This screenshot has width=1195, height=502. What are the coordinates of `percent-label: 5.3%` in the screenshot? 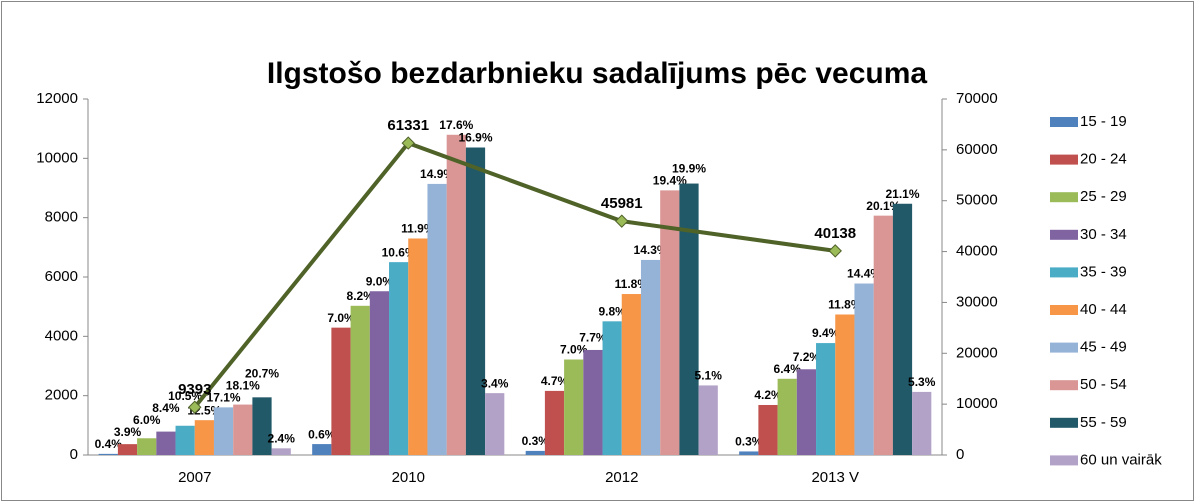 It's located at (922, 382).